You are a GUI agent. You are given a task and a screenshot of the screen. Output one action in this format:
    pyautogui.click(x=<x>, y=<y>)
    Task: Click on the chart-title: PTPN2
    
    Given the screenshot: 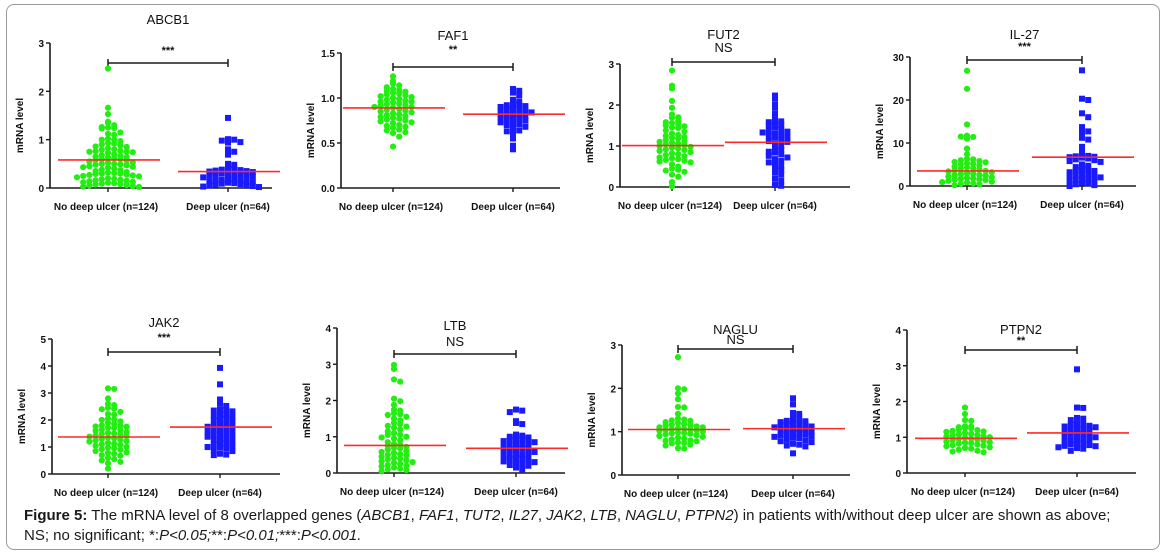 What is the action you would take?
    pyautogui.click(x=1021, y=329)
    